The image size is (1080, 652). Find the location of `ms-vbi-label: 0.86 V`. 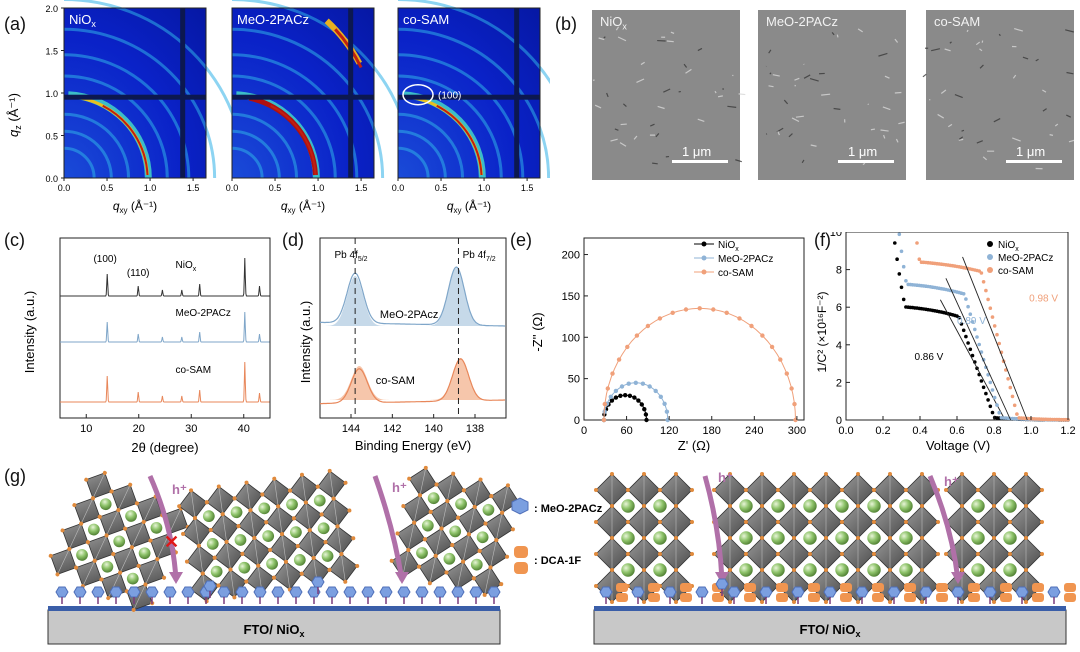

ms-vbi-label: 0.86 V is located at coordinates (928, 357).